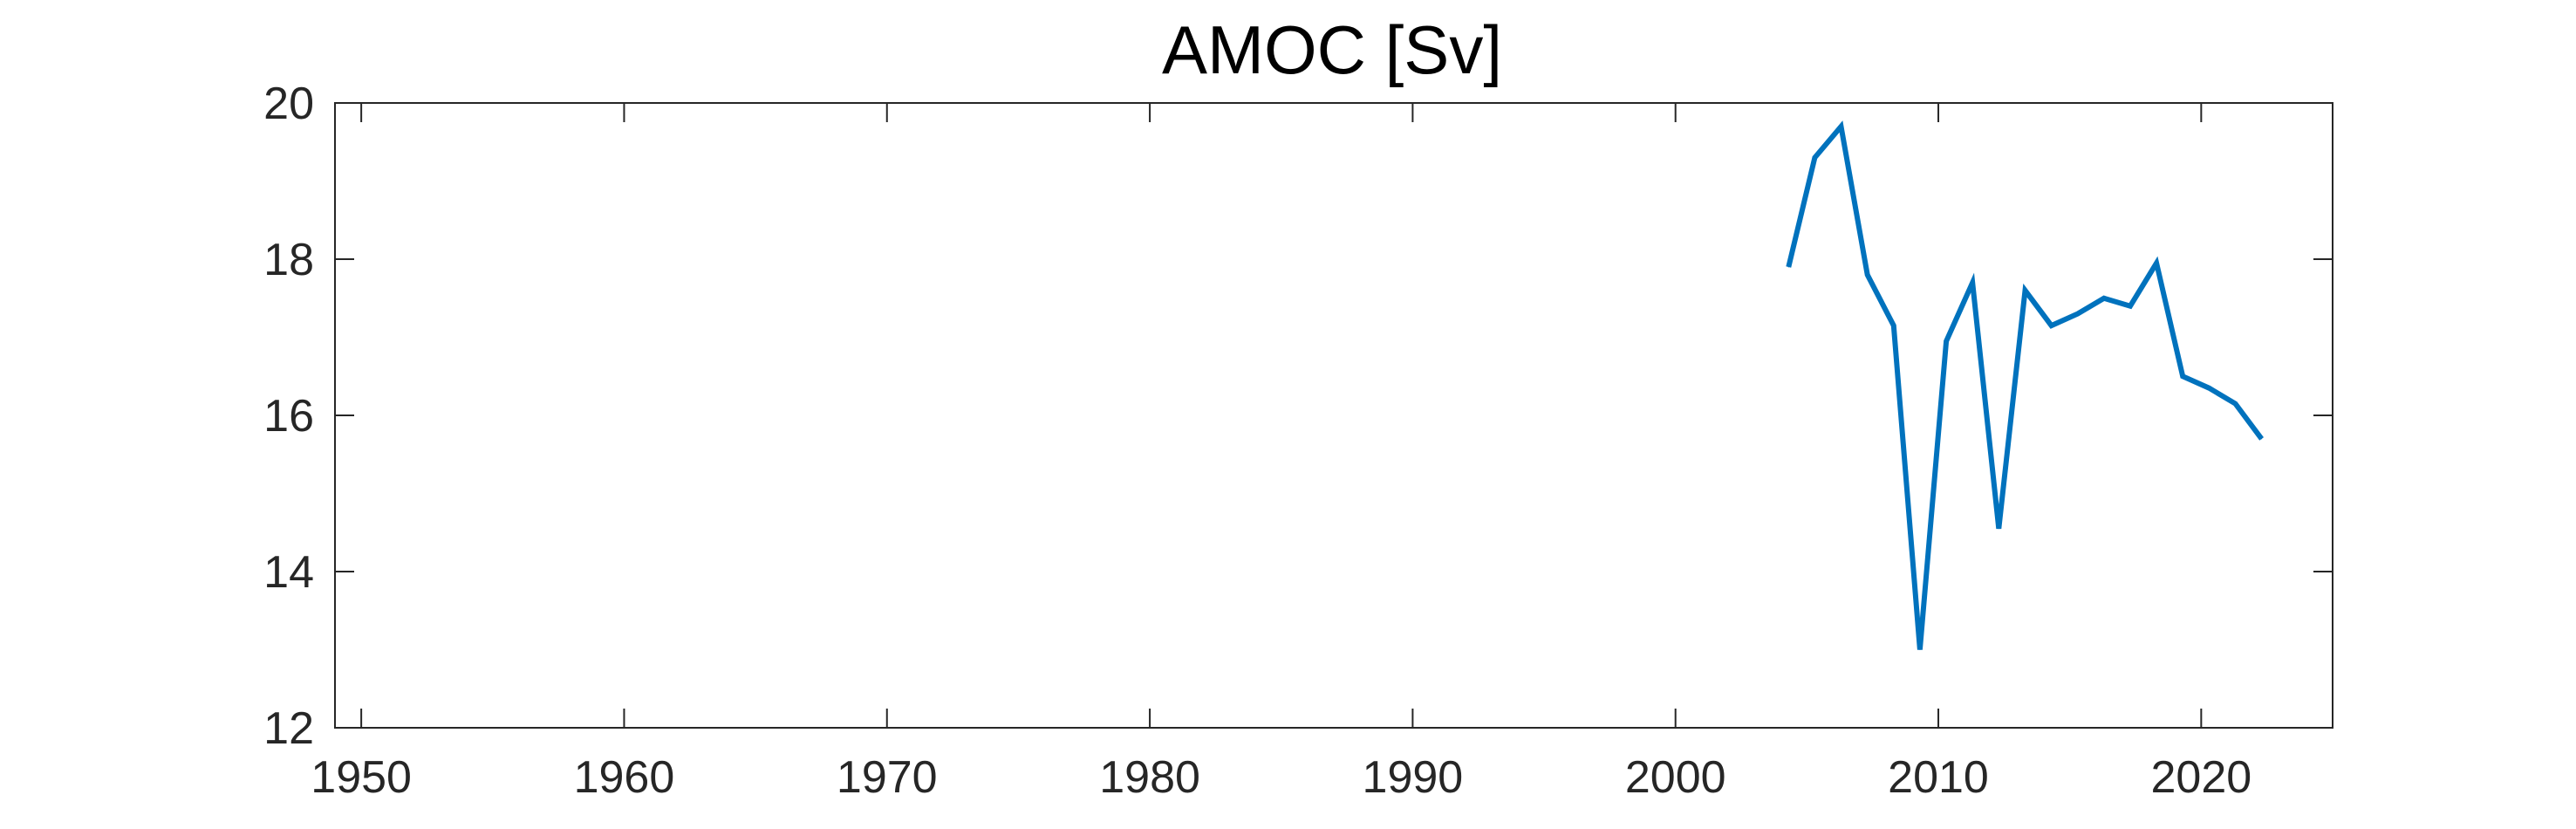 The height and width of the screenshot is (829, 2576). What do you see at coordinates (1149, 777) in the screenshot?
I see `x-tick-label: 1980` at bounding box center [1149, 777].